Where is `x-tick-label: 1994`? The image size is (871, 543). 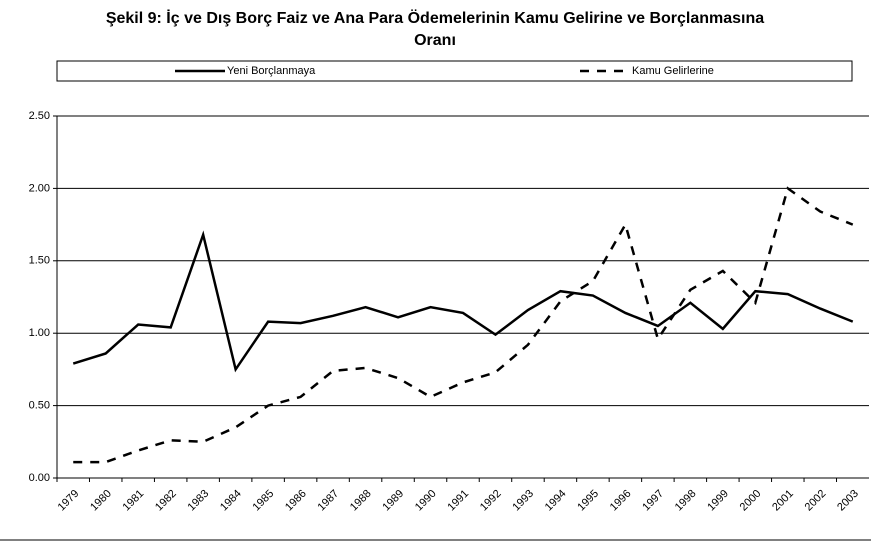 x-tick-label: 1994 is located at coordinates (556, 501).